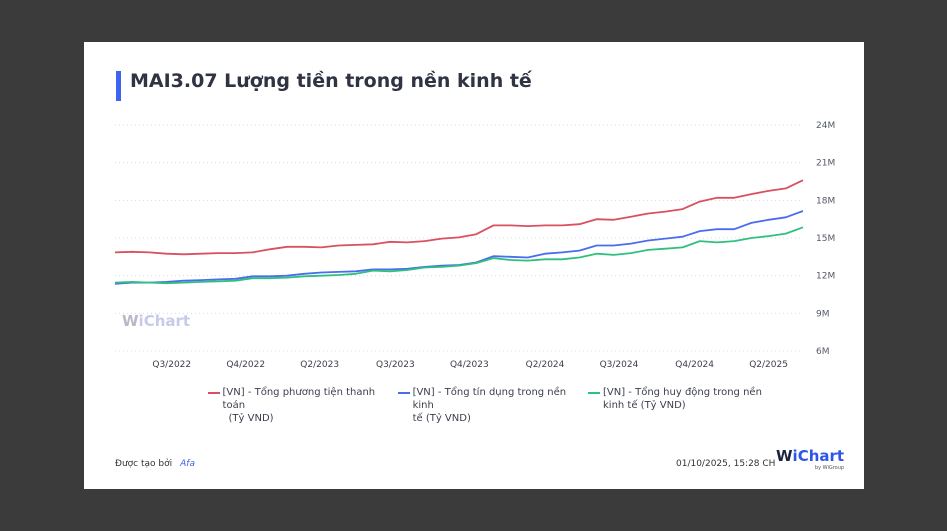 The width and height of the screenshot is (947, 531). What do you see at coordinates (825, 164) in the screenshot?
I see `y-tick-label: 21M` at bounding box center [825, 164].